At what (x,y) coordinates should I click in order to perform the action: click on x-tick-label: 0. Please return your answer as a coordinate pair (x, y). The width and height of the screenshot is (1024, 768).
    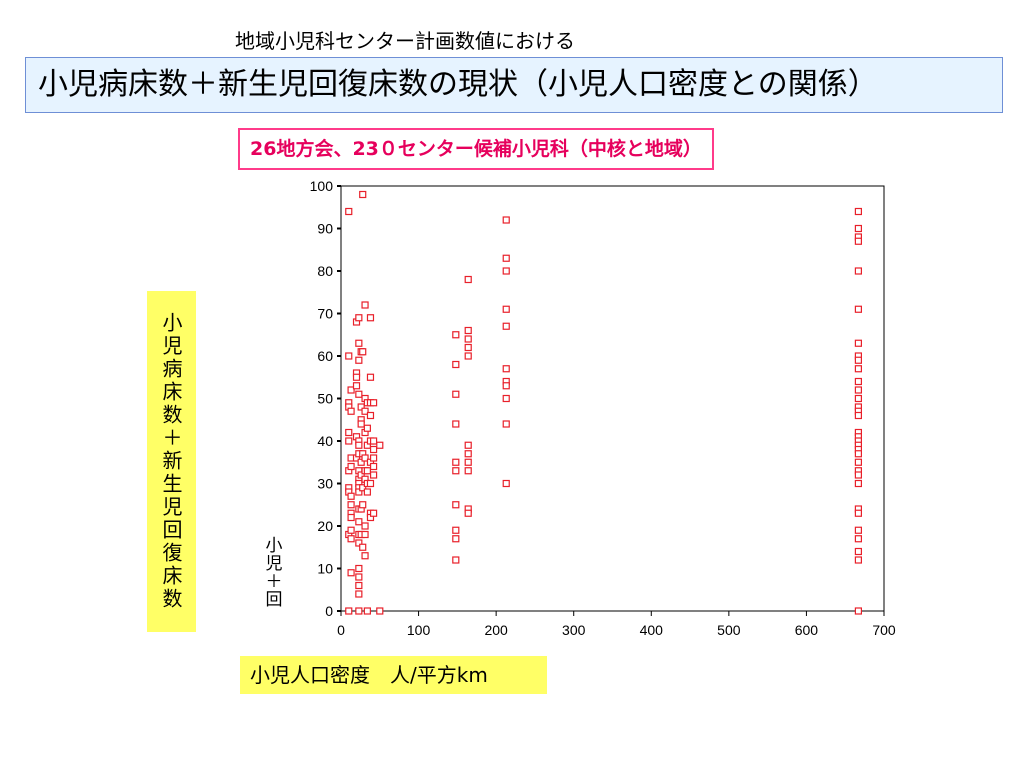
    Looking at the image, I should click on (341, 630).